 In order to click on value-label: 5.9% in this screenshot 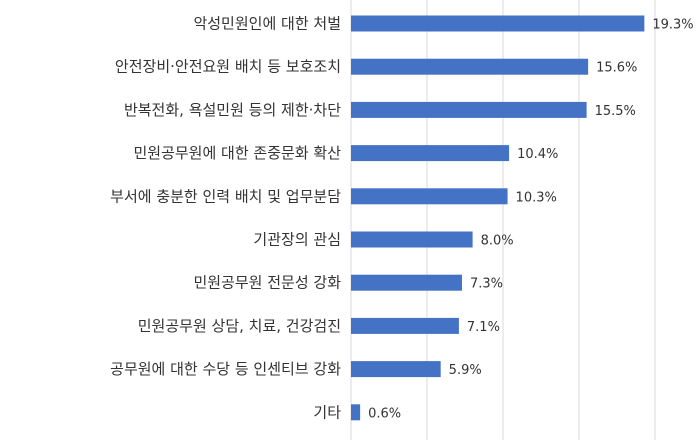, I will do `click(465, 370)`.